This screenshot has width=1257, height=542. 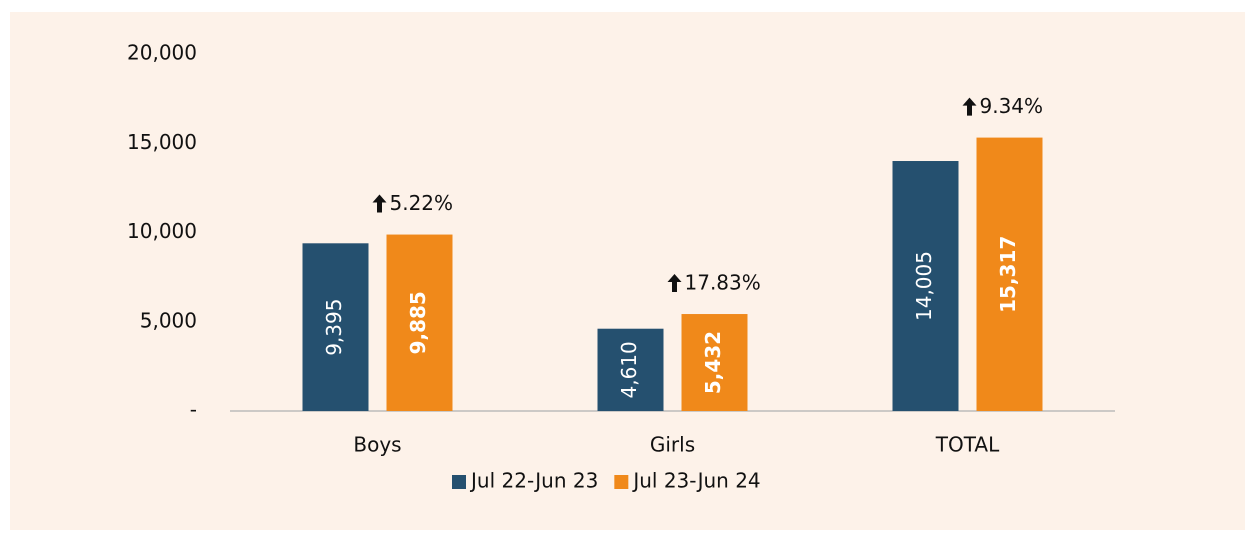 I want to click on y-tick-label: 10,000, so click(x=162, y=231).